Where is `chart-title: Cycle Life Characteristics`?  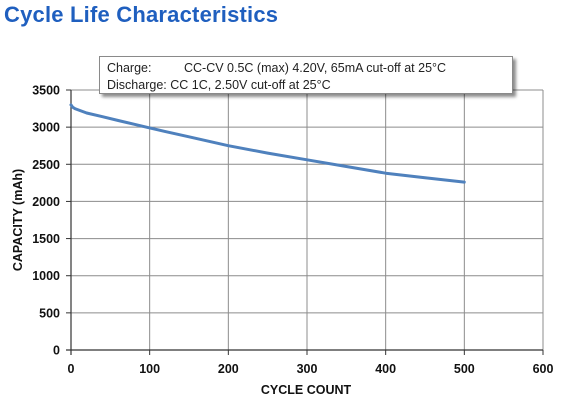
chart-title: Cycle Life Characteristics is located at coordinates (141, 14).